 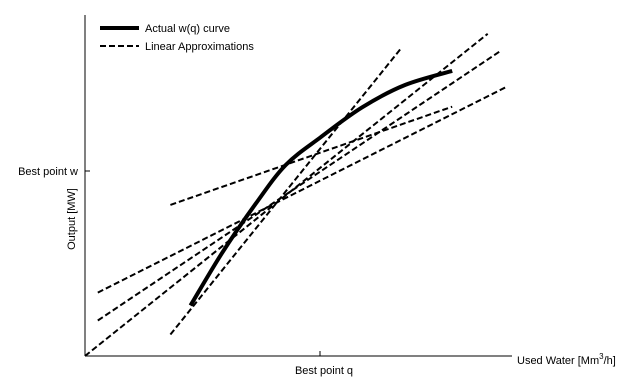 I want to click on x-axis-label: Used Water [Mm3/h], so click(x=566, y=359).